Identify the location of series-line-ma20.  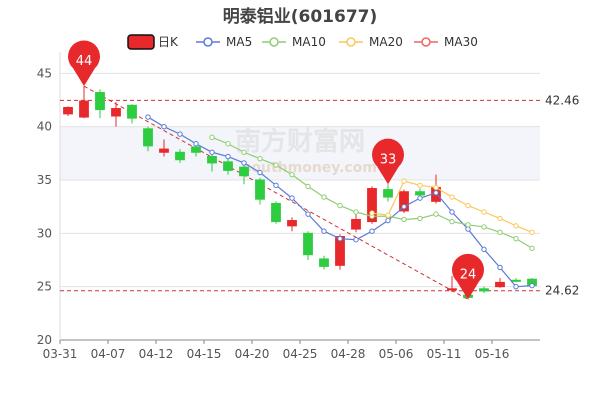
(452, 206).